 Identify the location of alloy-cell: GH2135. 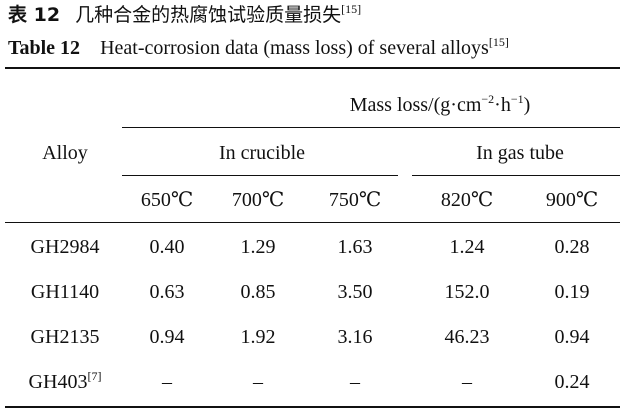
(65, 337).